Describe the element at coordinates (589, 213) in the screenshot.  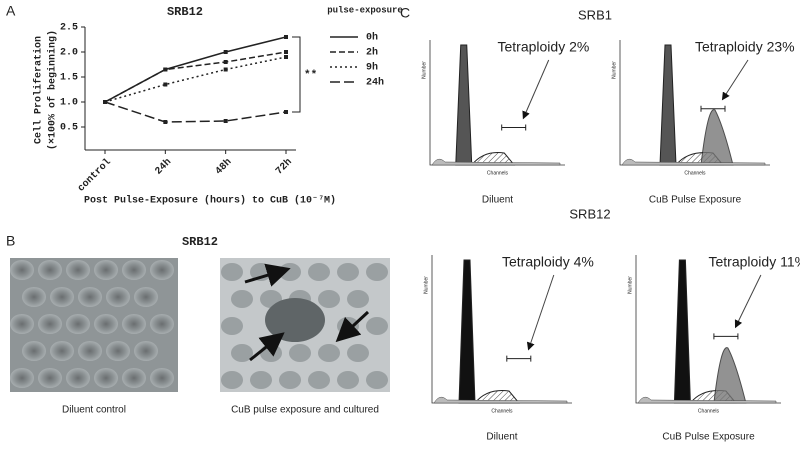
I see `section-title: SRB12` at that location.